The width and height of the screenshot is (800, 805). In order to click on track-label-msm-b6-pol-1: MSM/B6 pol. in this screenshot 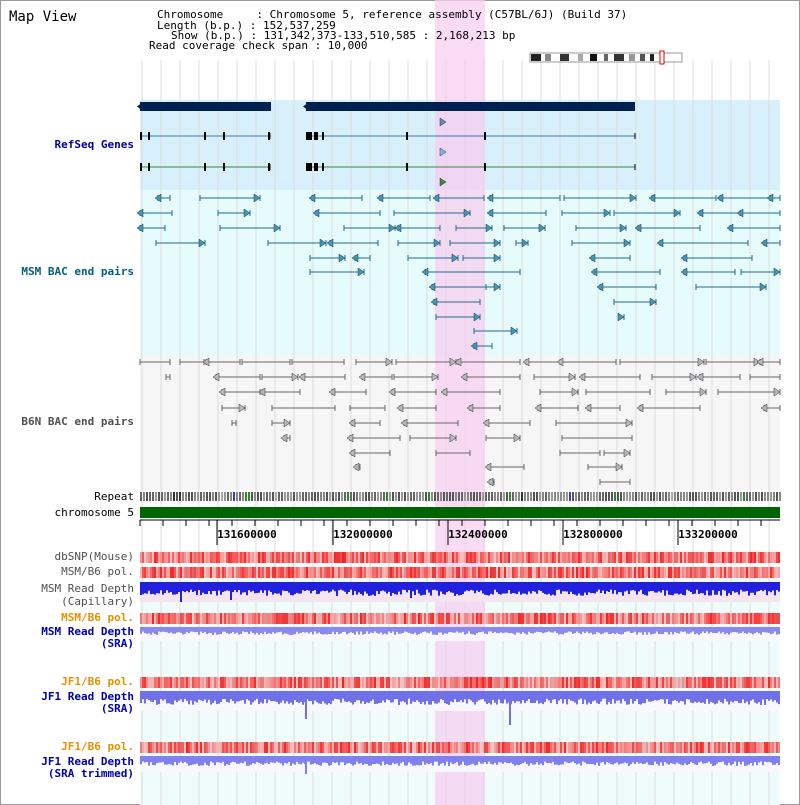, I will do `click(97, 571)`.